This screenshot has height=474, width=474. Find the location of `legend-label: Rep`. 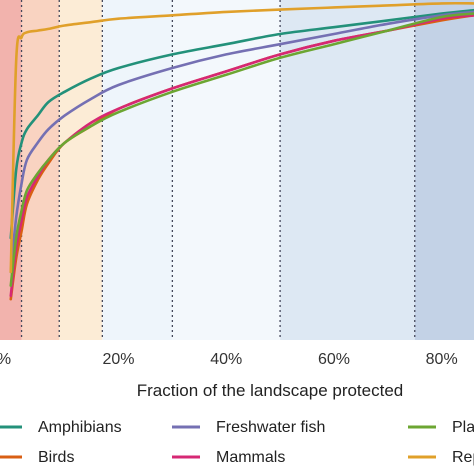

legend-label: Rep is located at coordinates (463, 457).